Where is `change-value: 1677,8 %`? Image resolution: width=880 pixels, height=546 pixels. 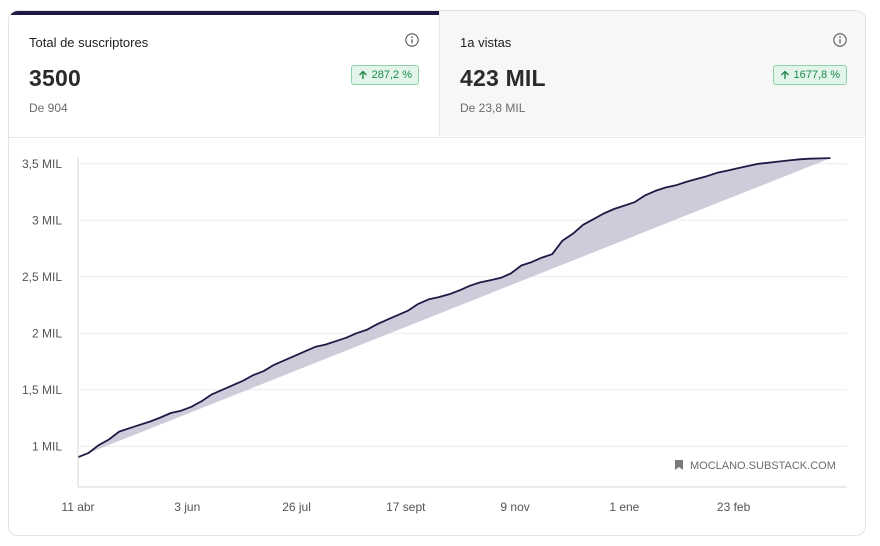 change-value: 1677,8 % is located at coordinates (816, 75).